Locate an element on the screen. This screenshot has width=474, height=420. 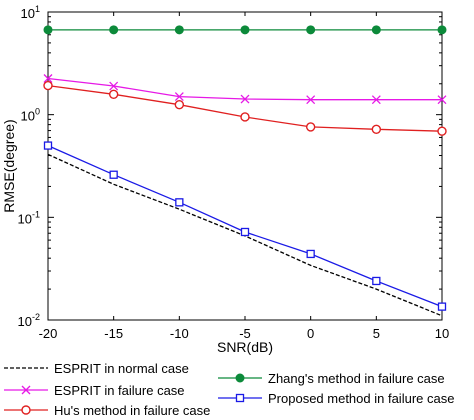
y-tick-label: 10⁻² is located at coordinates (29, 320).